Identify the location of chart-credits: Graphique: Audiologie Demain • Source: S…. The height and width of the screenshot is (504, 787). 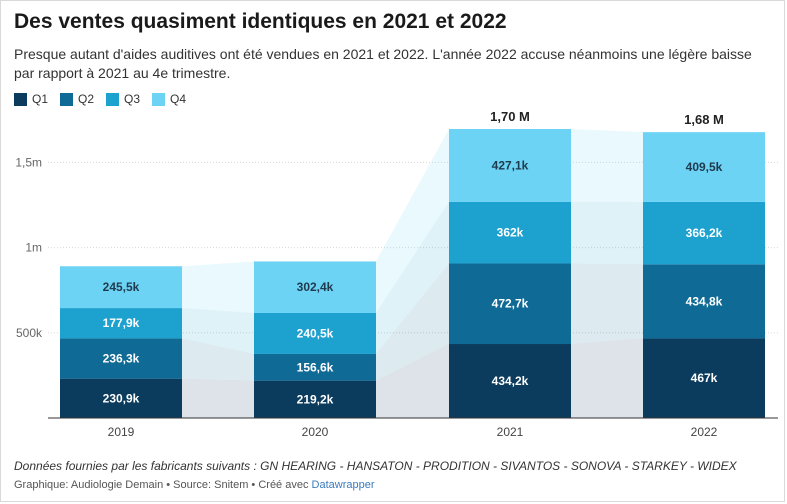
(194, 485).